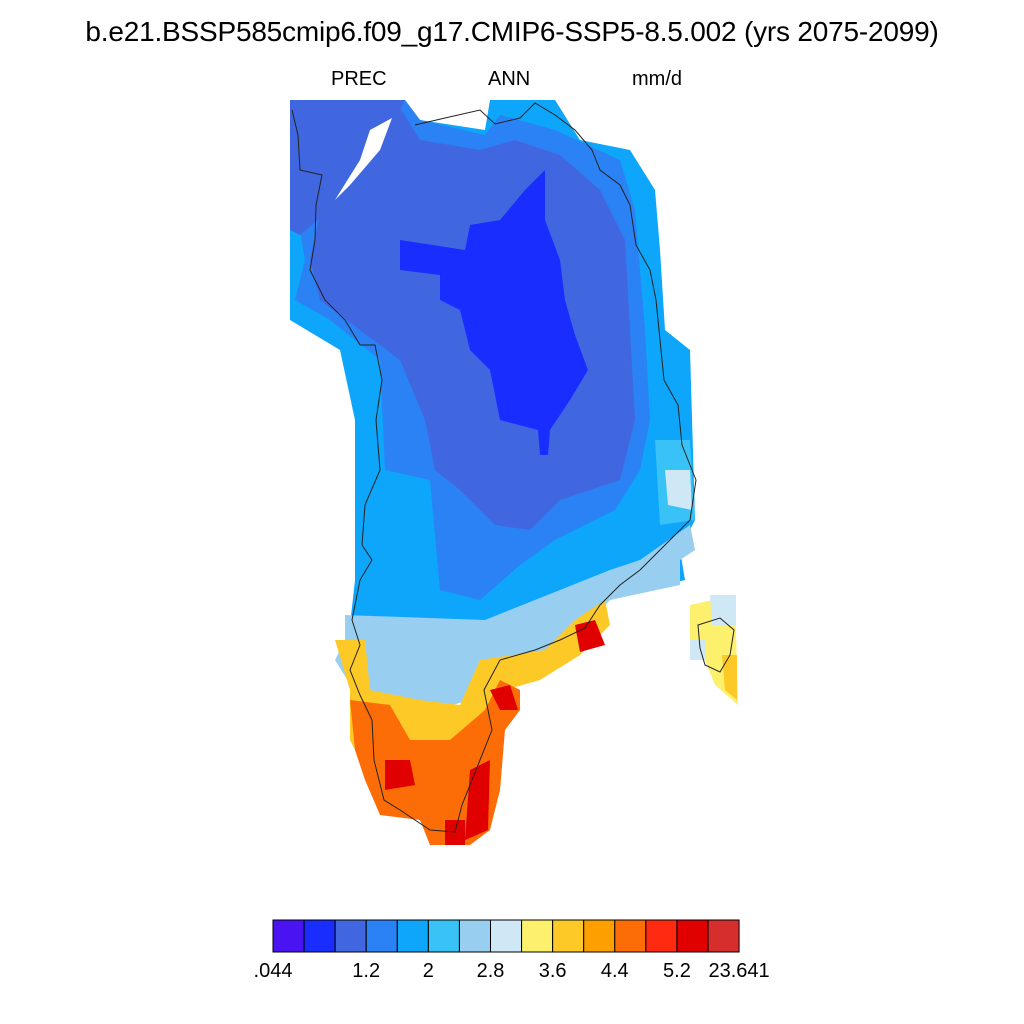 This screenshot has height=1024, width=1024. Describe the element at coordinates (428, 971) in the screenshot. I see `colorbar-tick-label: 2` at that location.